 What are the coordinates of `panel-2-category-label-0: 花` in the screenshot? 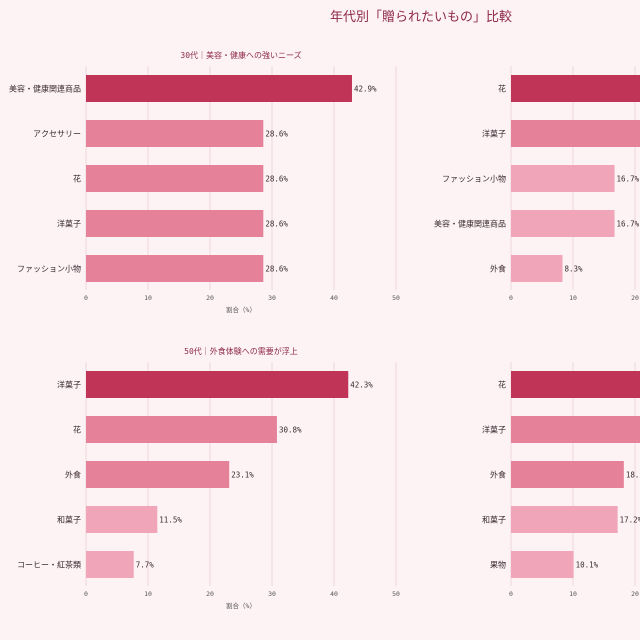 It's located at (502, 89).